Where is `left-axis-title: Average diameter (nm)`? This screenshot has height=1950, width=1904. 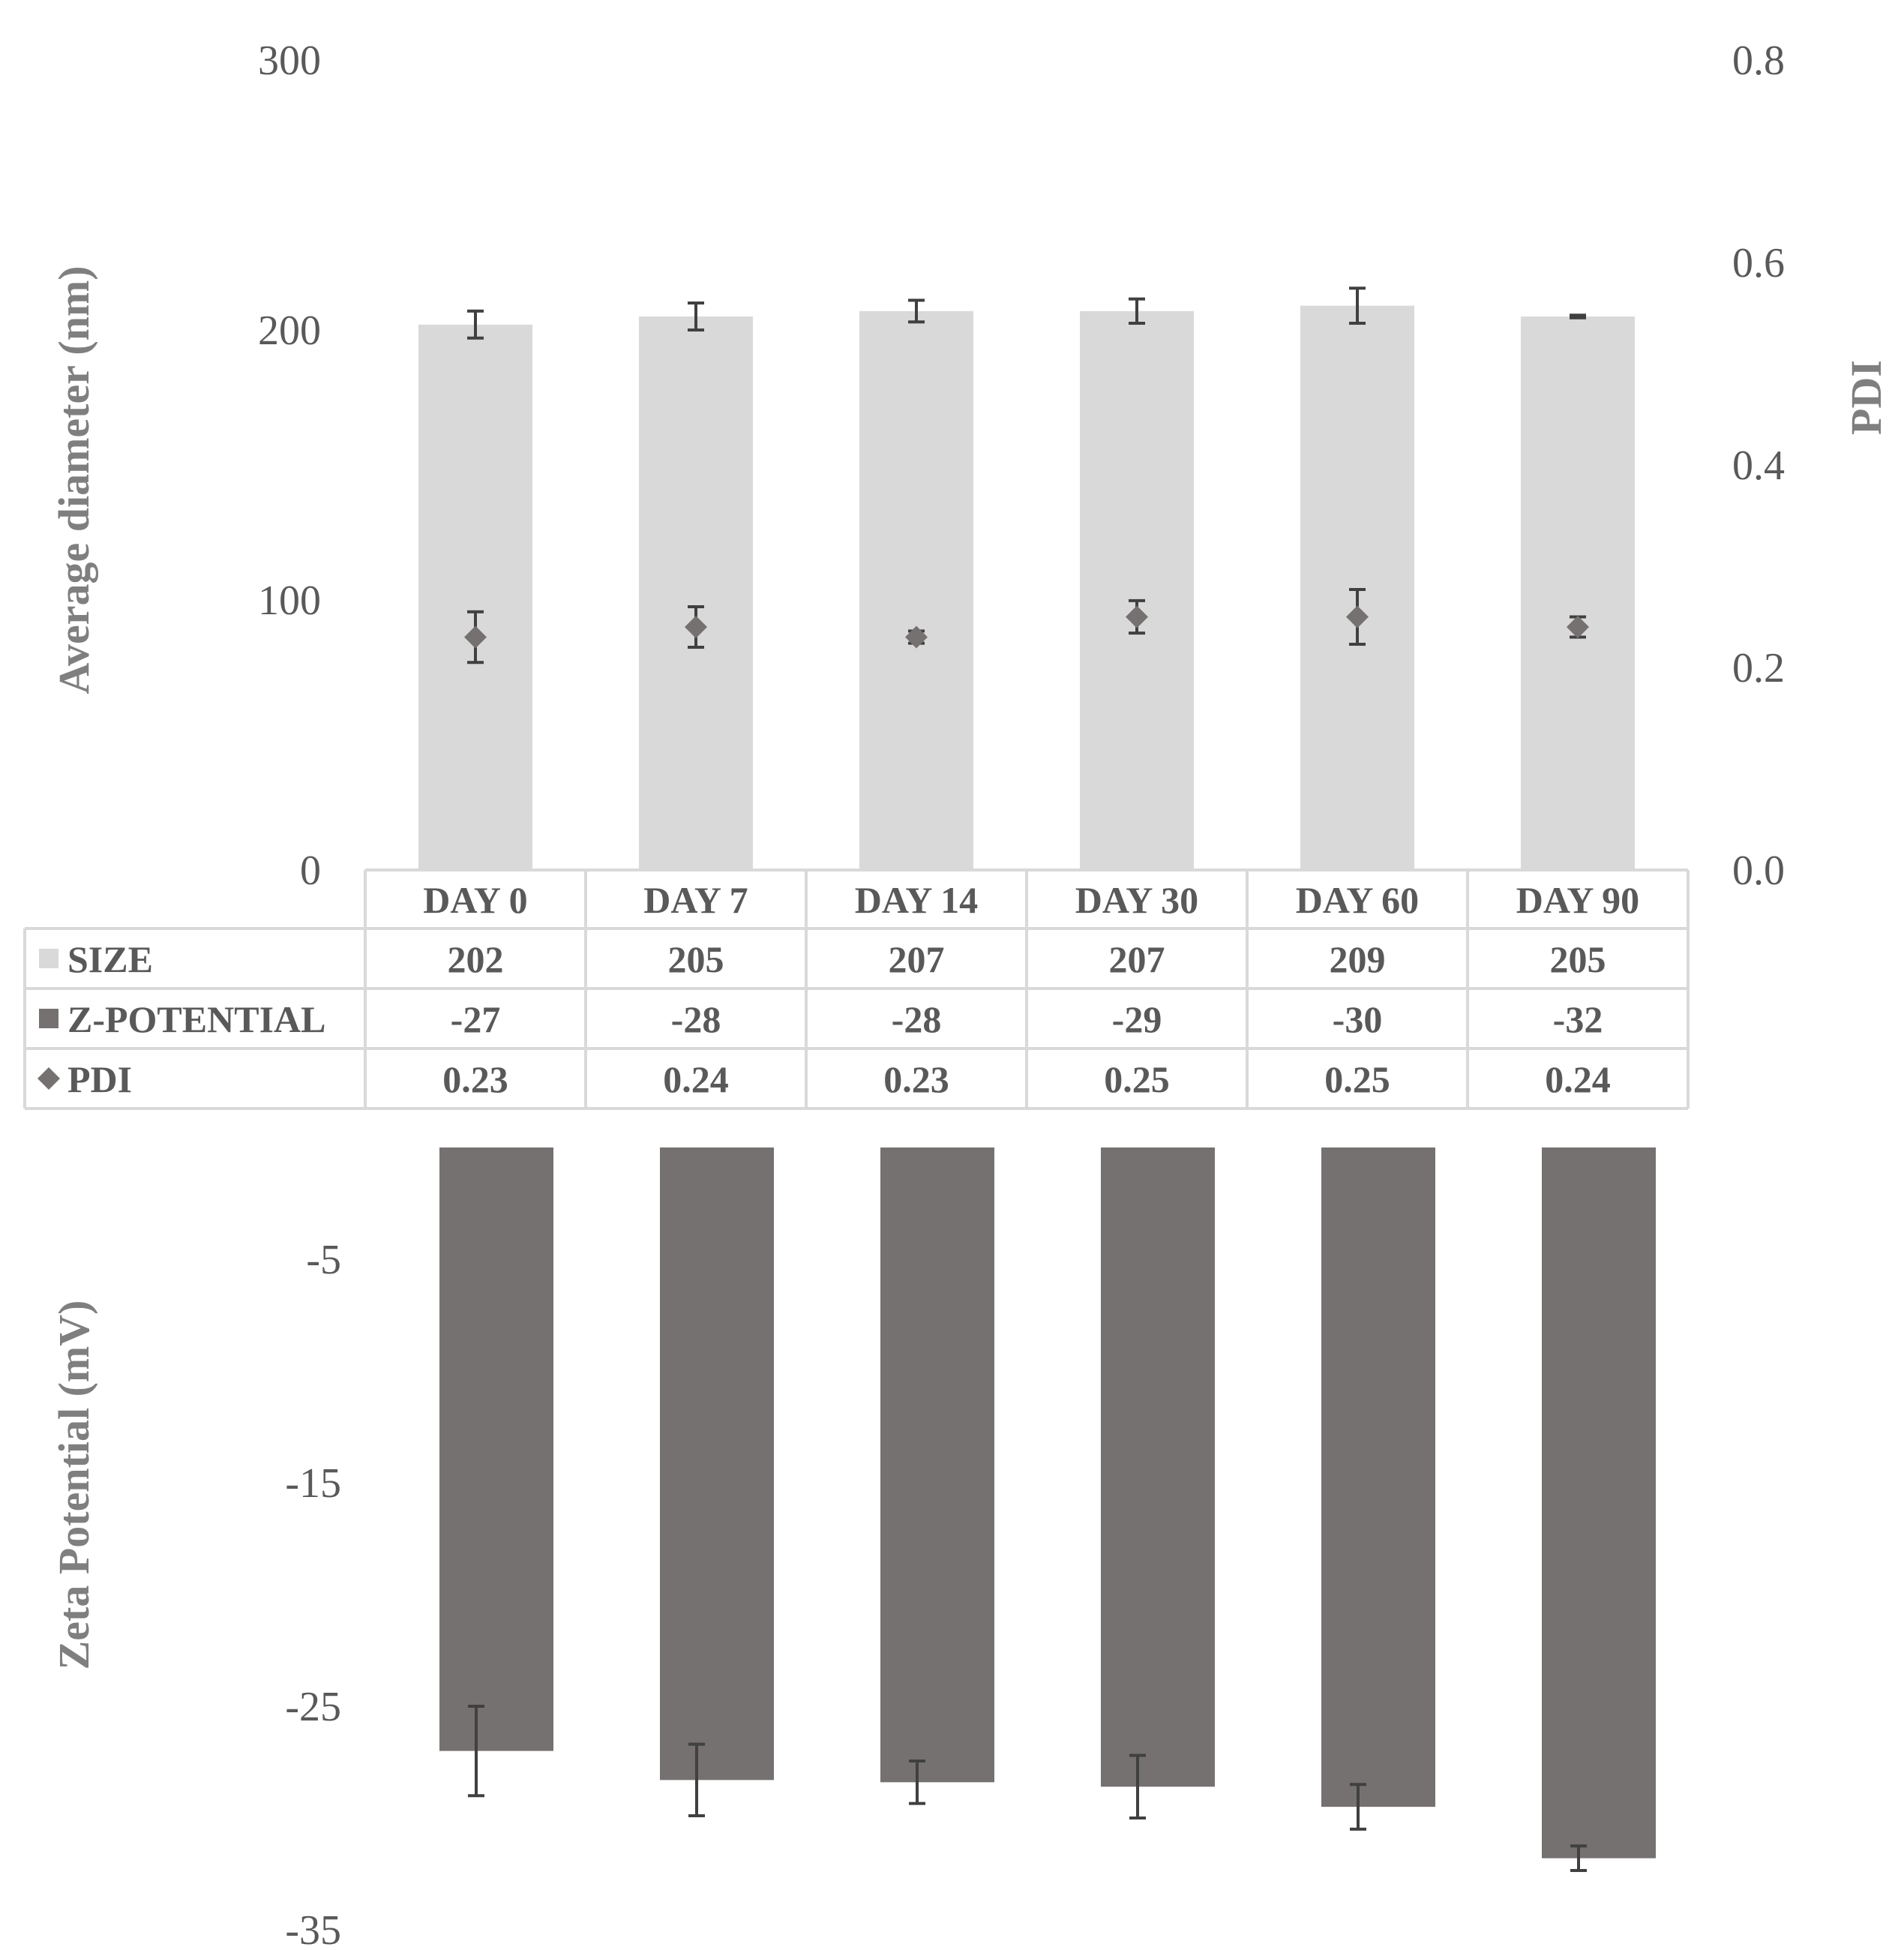 left-axis-title: Average diameter (nm) is located at coordinates (73, 480).